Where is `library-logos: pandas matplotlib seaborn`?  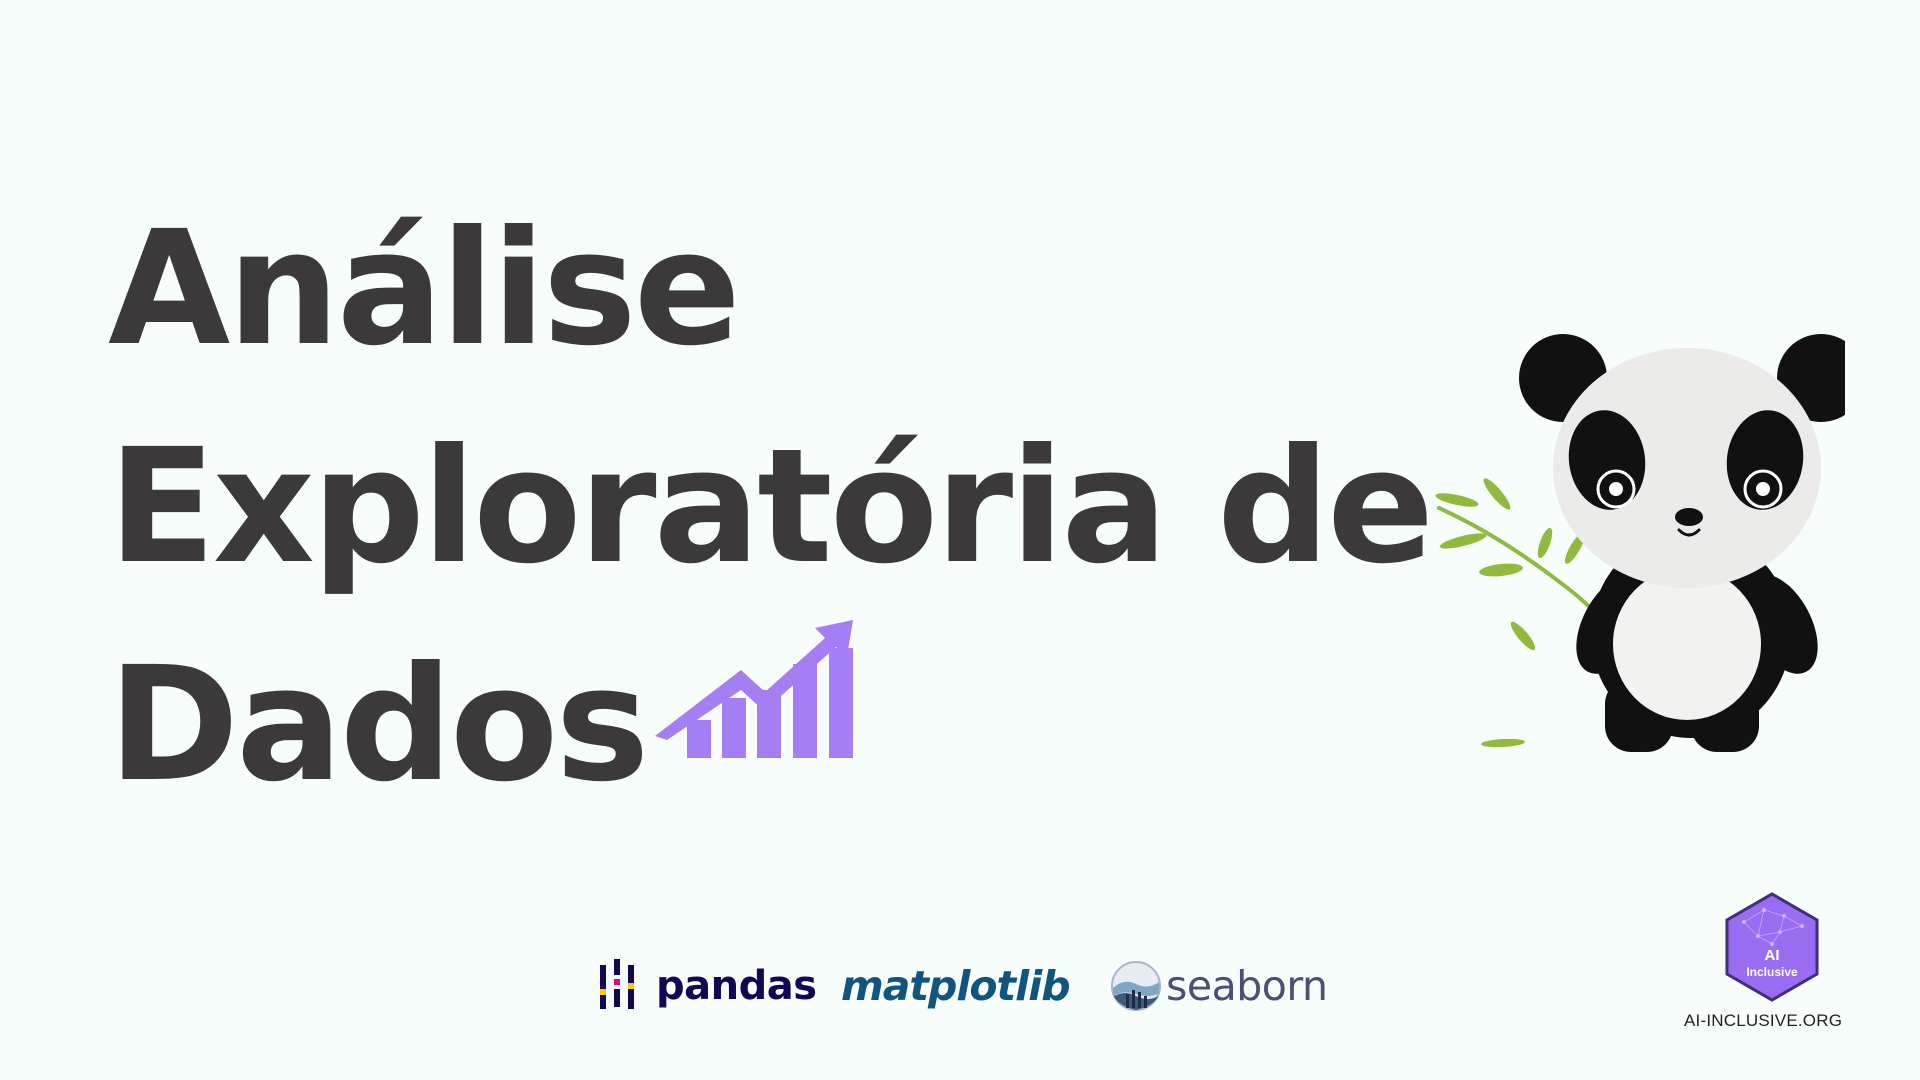
library-logos: pandas matplotlib seaborn is located at coordinates (968, 986).